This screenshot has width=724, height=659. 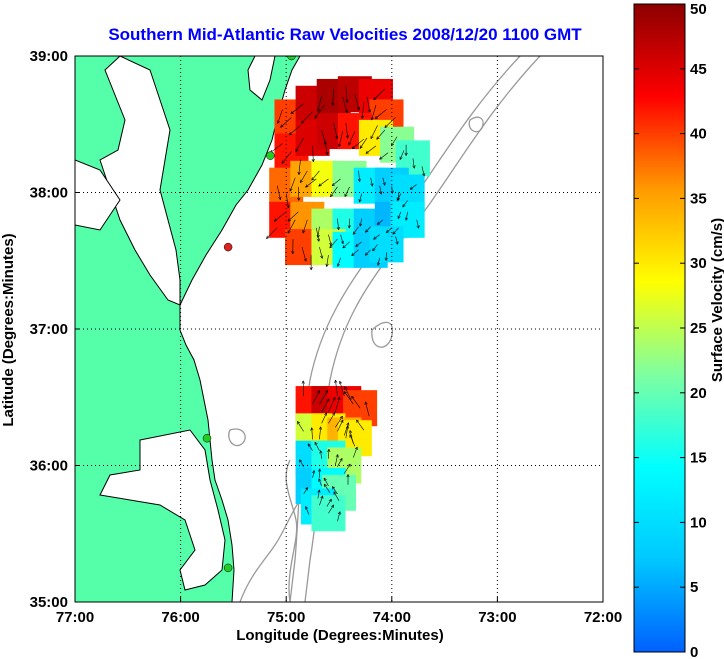 What do you see at coordinates (497, 617) in the screenshot?
I see `x-tick-label: 73:00` at bounding box center [497, 617].